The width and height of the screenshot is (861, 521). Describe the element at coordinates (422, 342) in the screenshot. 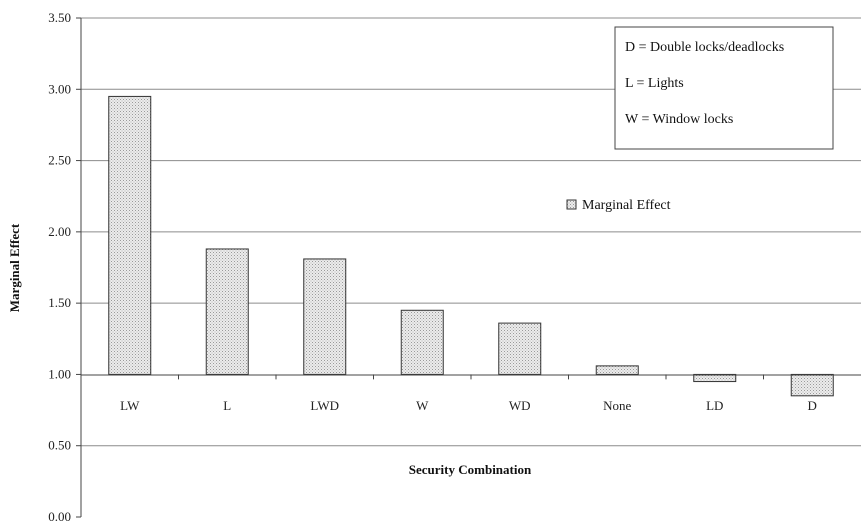

I see `bar-w` at that location.